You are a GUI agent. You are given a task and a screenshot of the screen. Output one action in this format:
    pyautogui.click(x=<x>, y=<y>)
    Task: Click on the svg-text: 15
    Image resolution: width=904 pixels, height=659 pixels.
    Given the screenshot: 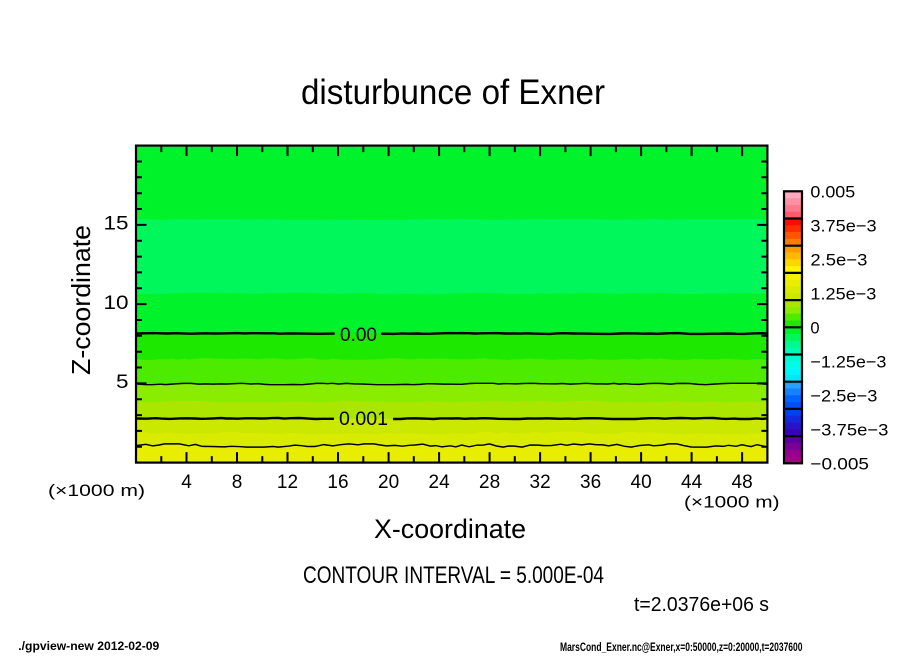 What is the action you would take?
    pyautogui.click(x=116, y=224)
    